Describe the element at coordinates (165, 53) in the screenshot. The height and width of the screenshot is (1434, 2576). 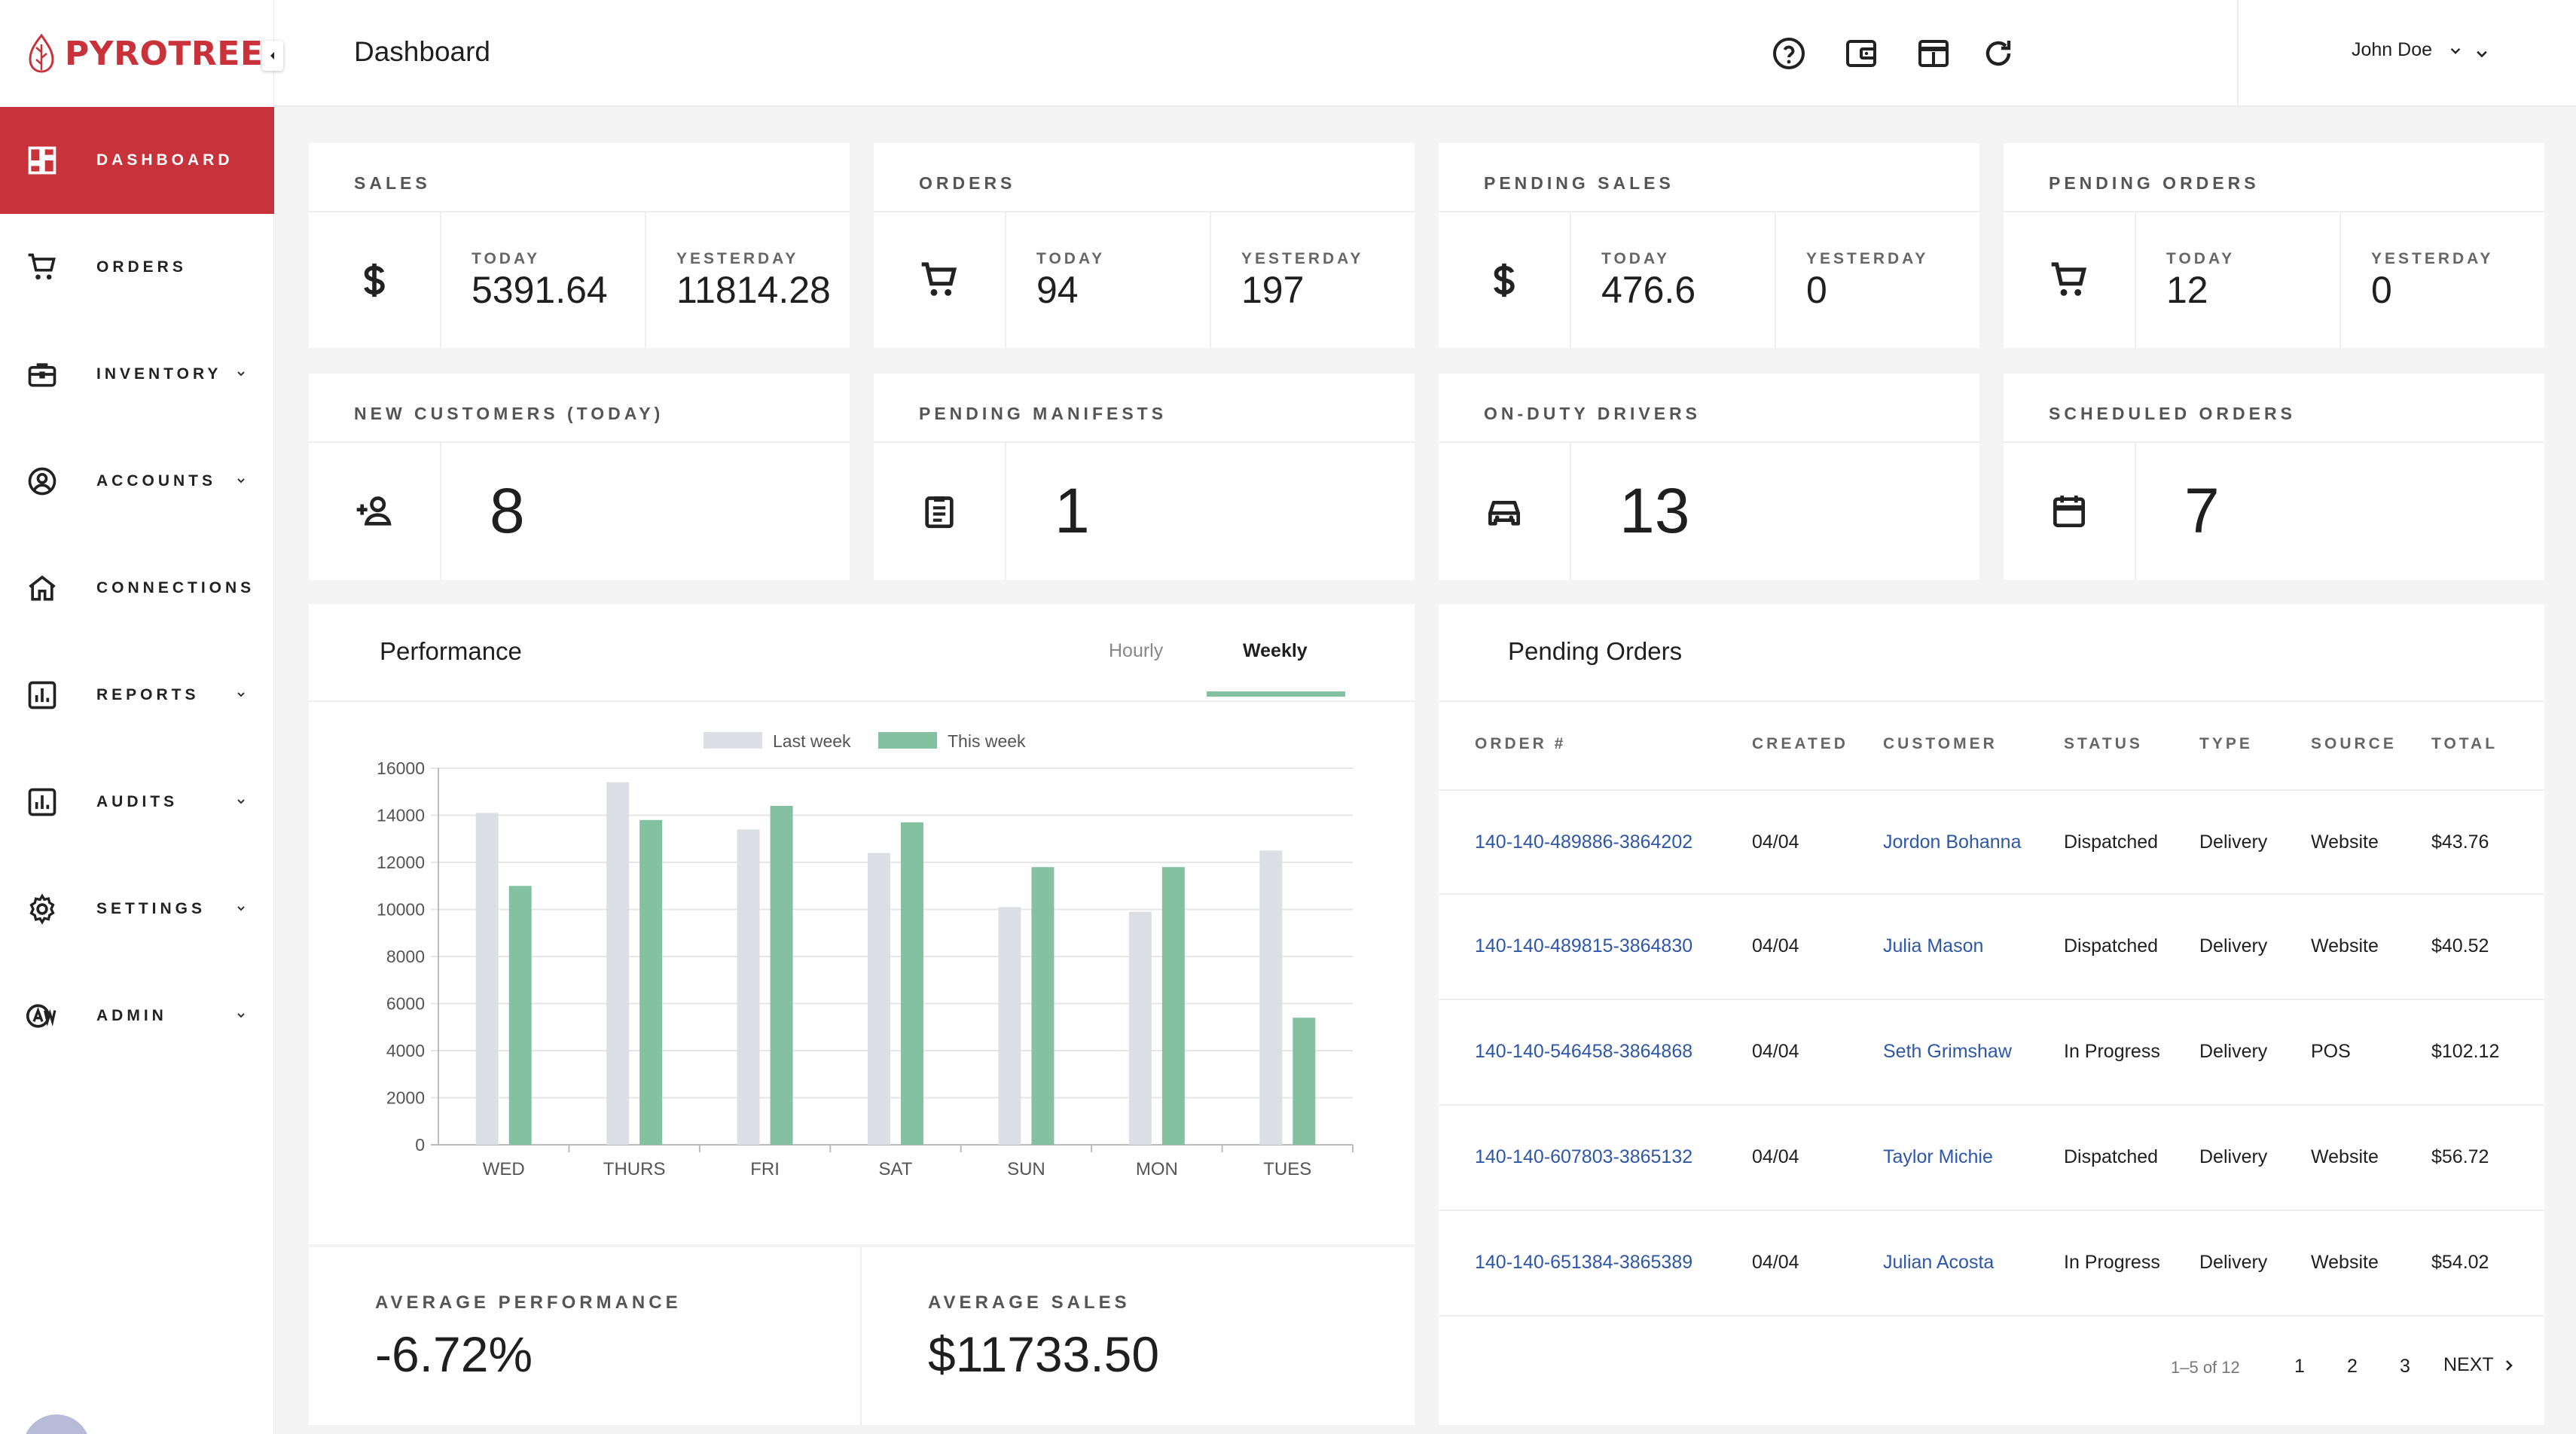
I see `brand-name: PYROTREE` at that location.